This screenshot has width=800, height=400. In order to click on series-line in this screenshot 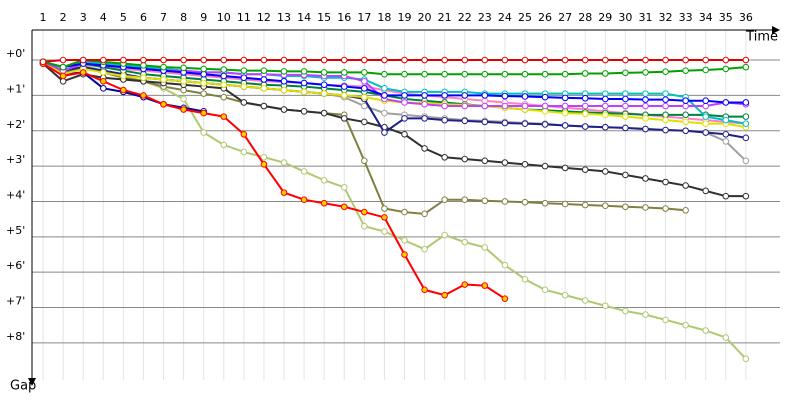, I will do `click(394, 61)`.